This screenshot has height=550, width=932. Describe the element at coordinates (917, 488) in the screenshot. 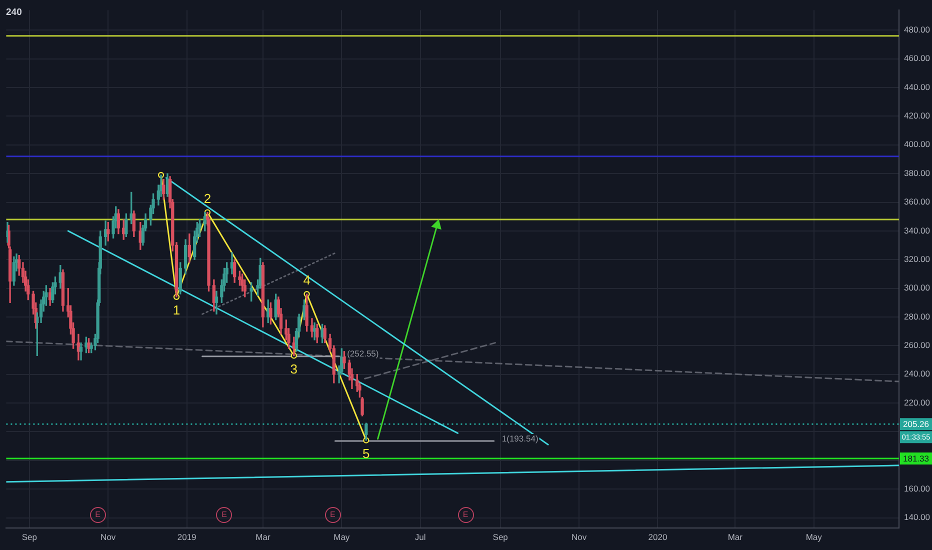

I see `y-tick-label: 160.00` at that location.